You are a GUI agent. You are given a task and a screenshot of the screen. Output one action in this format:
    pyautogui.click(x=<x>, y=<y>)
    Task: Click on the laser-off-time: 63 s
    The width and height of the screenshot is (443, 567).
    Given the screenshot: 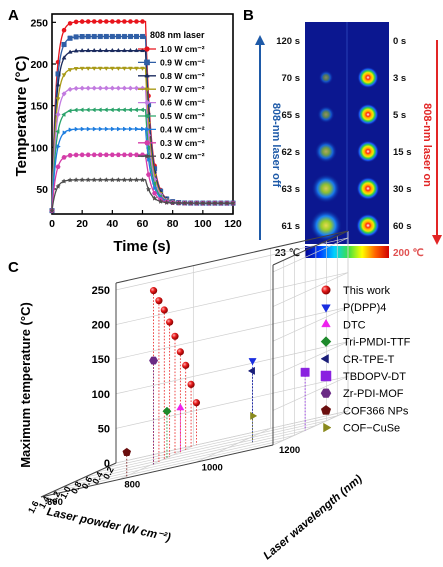 What is the action you would take?
    pyautogui.click(x=291, y=189)
    